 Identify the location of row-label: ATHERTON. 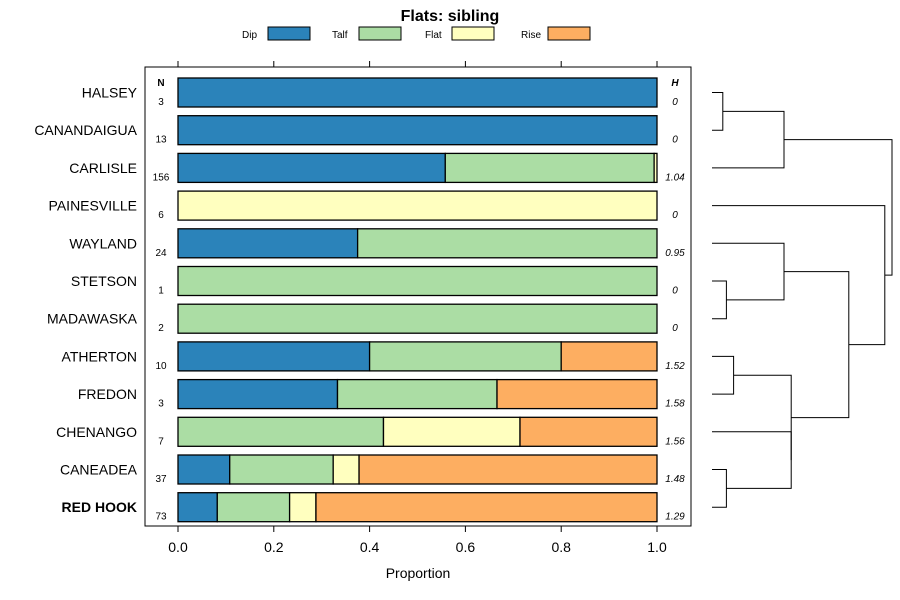
(99, 356).